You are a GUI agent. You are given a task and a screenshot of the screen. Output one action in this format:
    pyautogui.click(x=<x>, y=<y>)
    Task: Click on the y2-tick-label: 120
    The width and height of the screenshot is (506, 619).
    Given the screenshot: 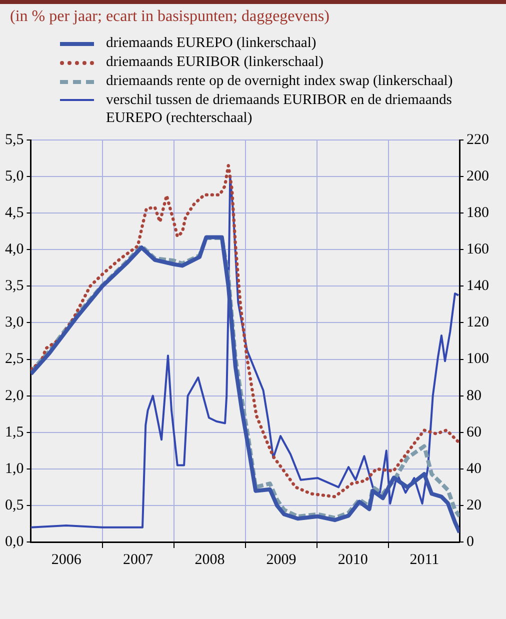 What is the action you would take?
    pyautogui.click(x=477, y=322)
    